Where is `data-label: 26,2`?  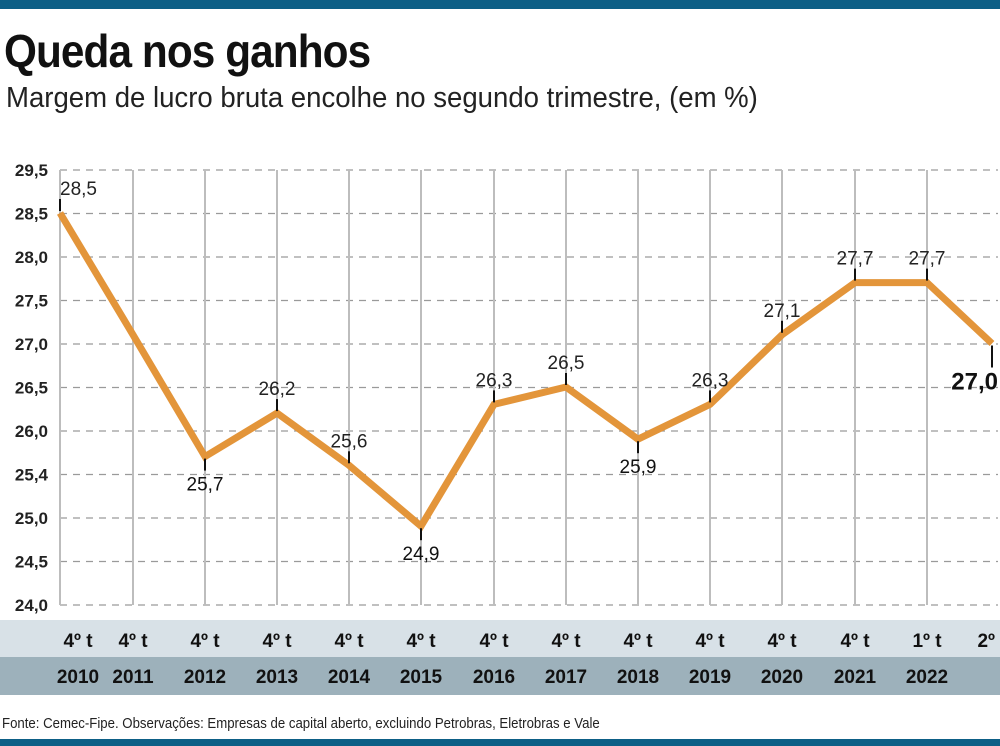 data-label: 26,2 is located at coordinates (277, 389).